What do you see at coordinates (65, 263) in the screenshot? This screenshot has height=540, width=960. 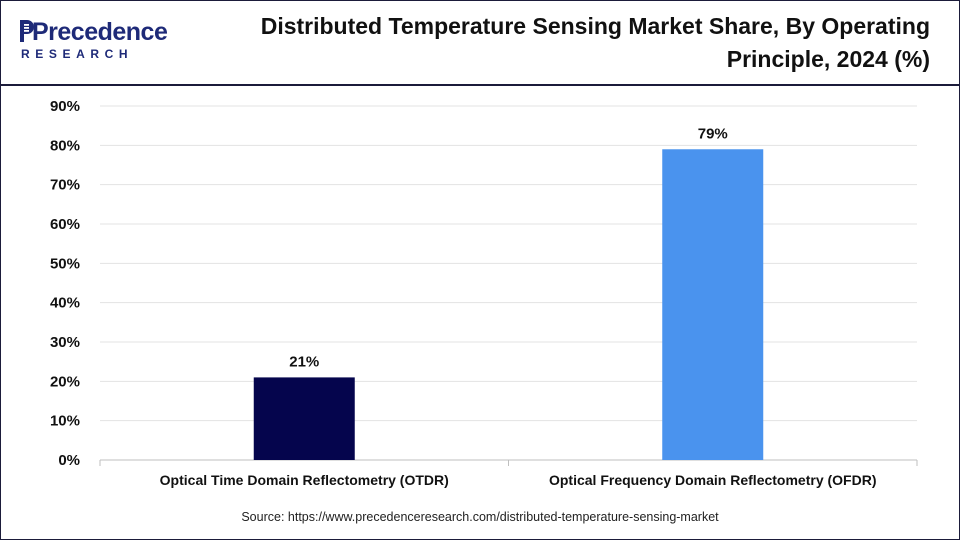 I see `y-tick-label: 50%` at bounding box center [65, 263].